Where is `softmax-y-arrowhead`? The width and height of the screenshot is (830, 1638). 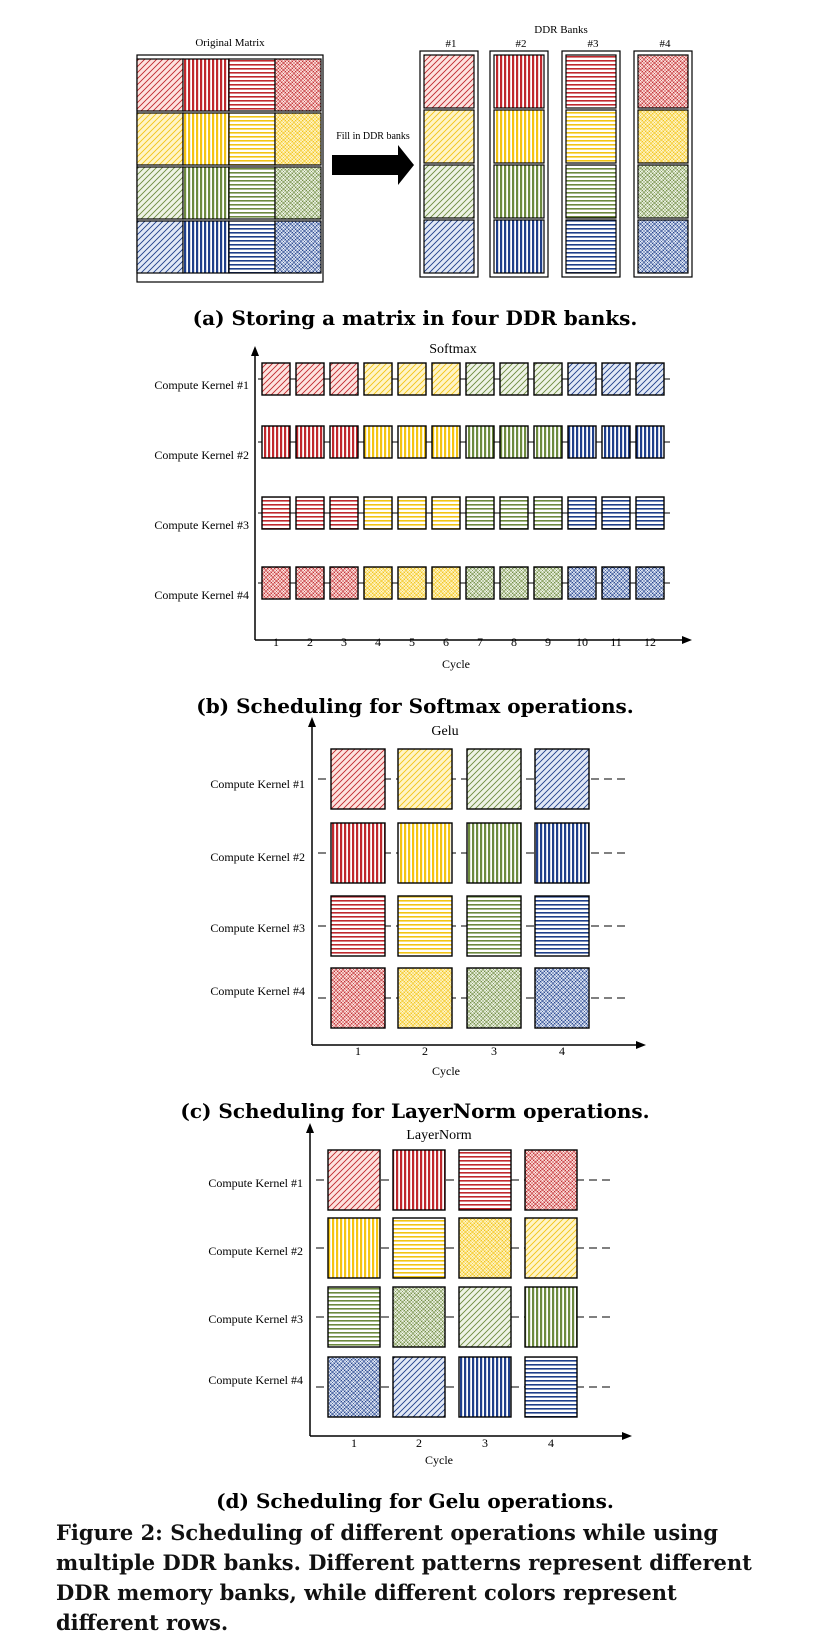 softmax-y-arrowhead is located at coordinates (255, 351).